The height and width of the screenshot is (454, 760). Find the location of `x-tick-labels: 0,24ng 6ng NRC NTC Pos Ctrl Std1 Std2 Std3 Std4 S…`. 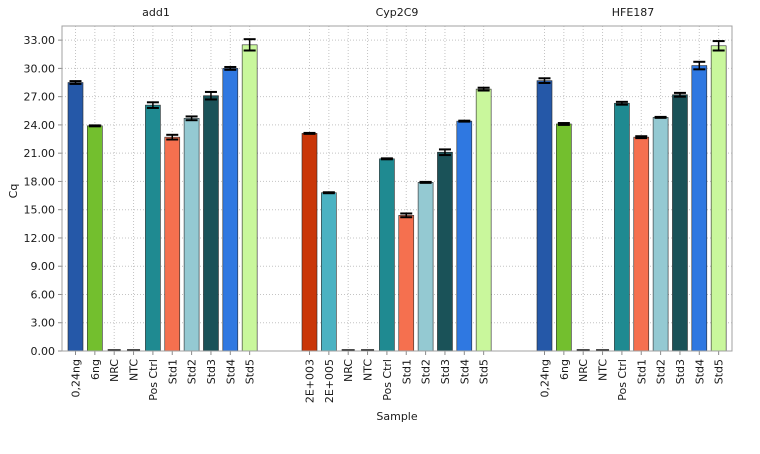

x-tick-labels: 0,24ng 6ng NRC NTC Pos Ctrl Std1 Std2 Std3 Std4 S… is located at coordinates (398, 377).